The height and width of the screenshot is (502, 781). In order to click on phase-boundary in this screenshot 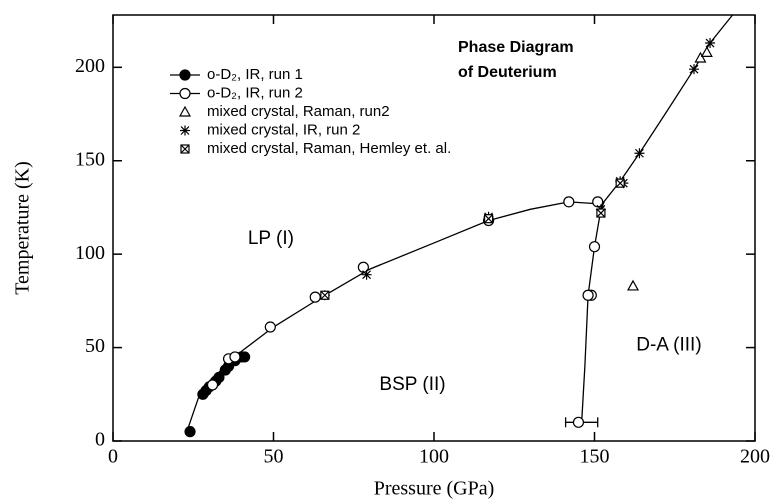, I will do `click(593, 312)`.